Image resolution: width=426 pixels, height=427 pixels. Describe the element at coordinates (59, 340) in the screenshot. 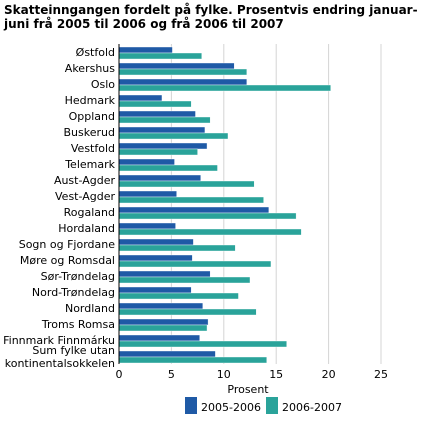

I see `category-label: Finnmark Finnmárku` at that location.